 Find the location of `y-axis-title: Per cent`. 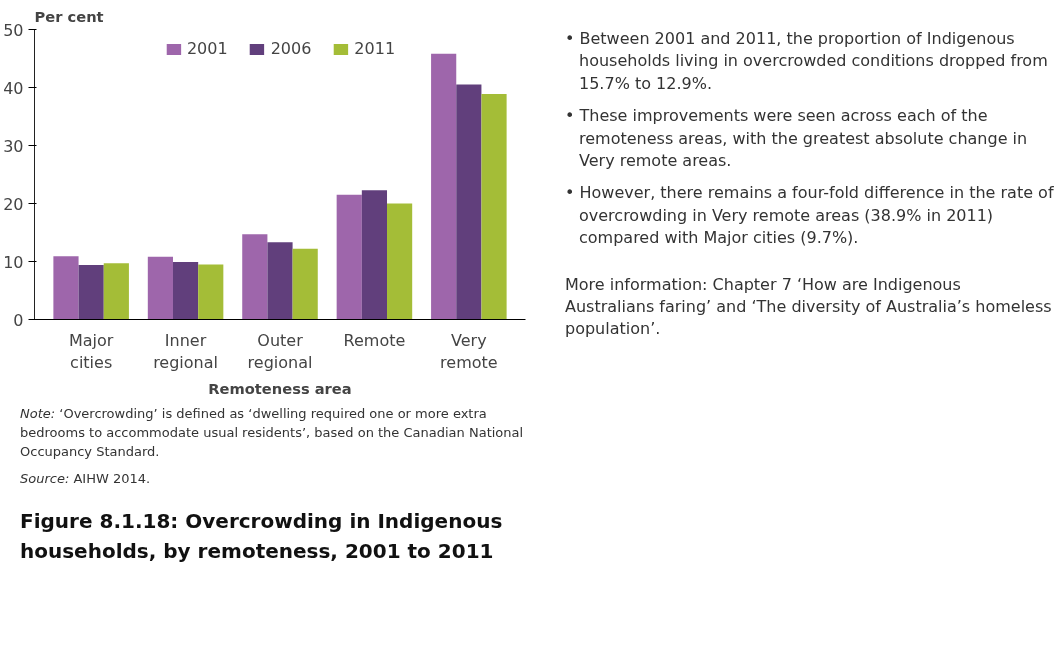

y-axis-title: Per cent is located at coordinates (69, 16).